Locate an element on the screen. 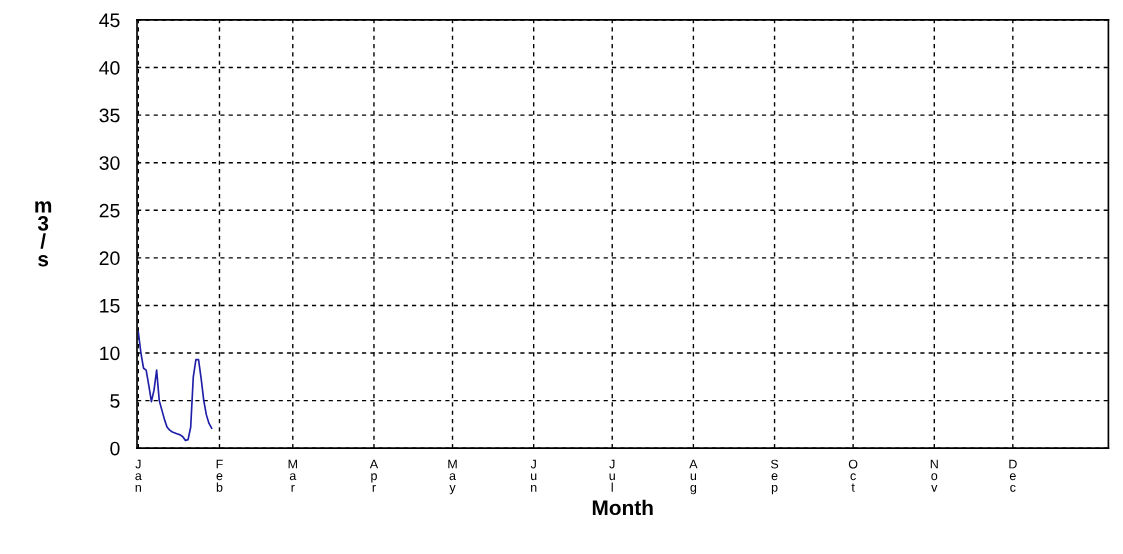  x-tick-label: F e b is located at coordinates (219, 475).